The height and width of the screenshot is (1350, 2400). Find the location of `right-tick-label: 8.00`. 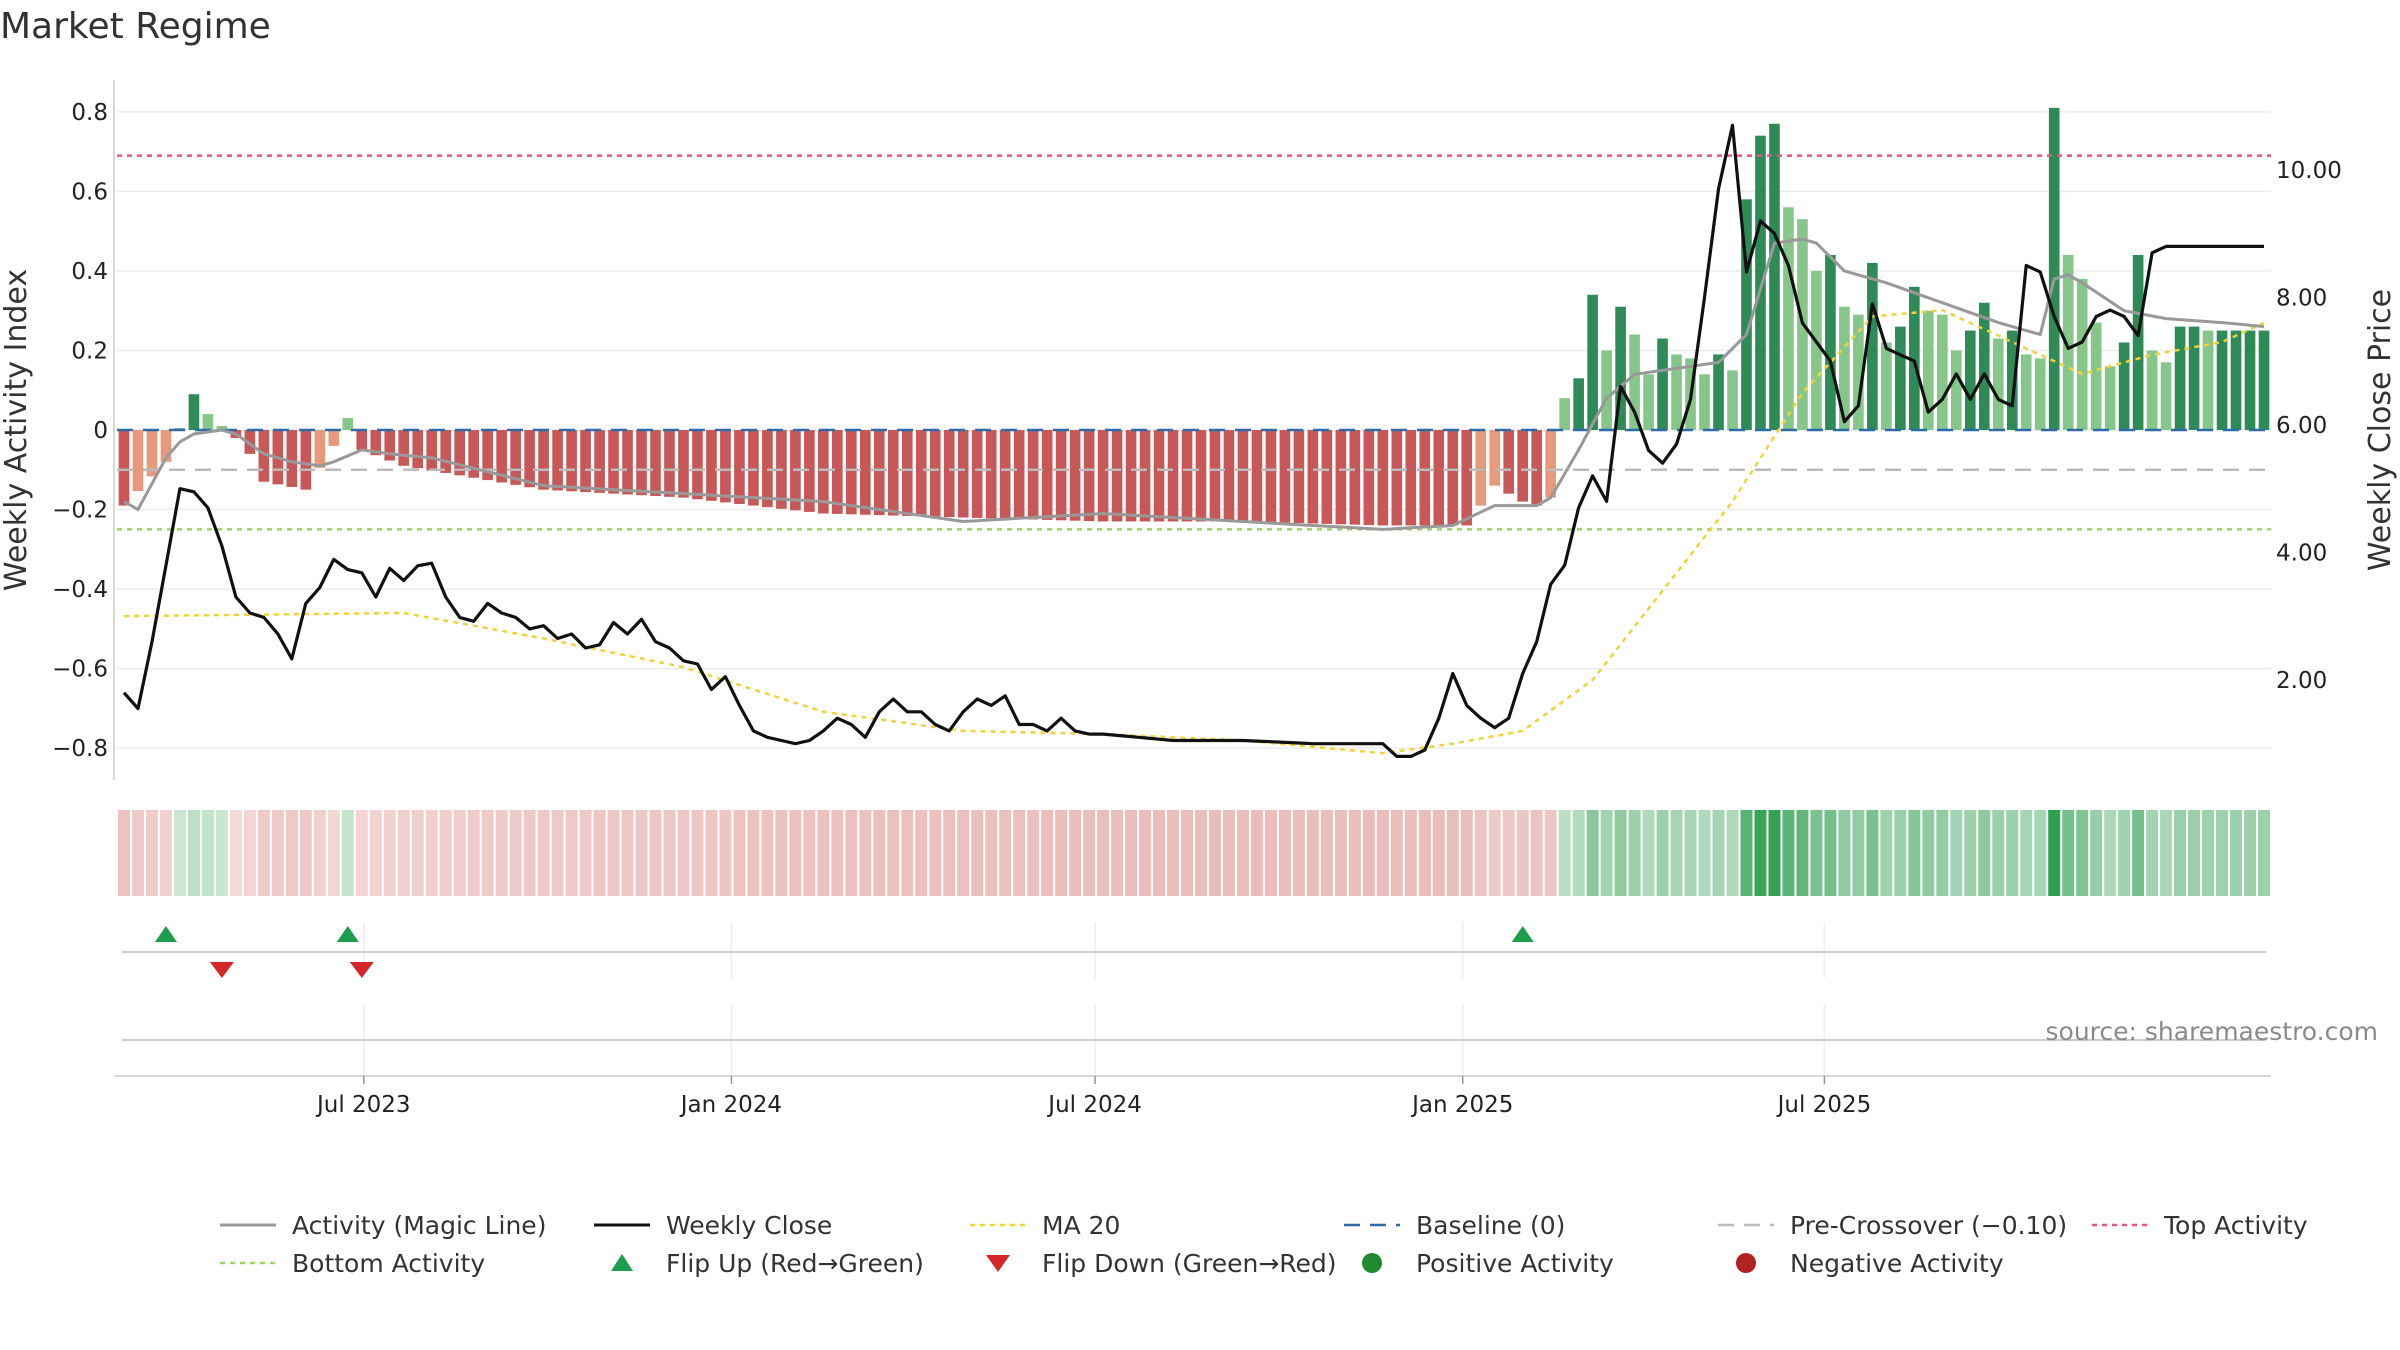

right-tick-label: 8.00 is located at coordinates (2301, 298).